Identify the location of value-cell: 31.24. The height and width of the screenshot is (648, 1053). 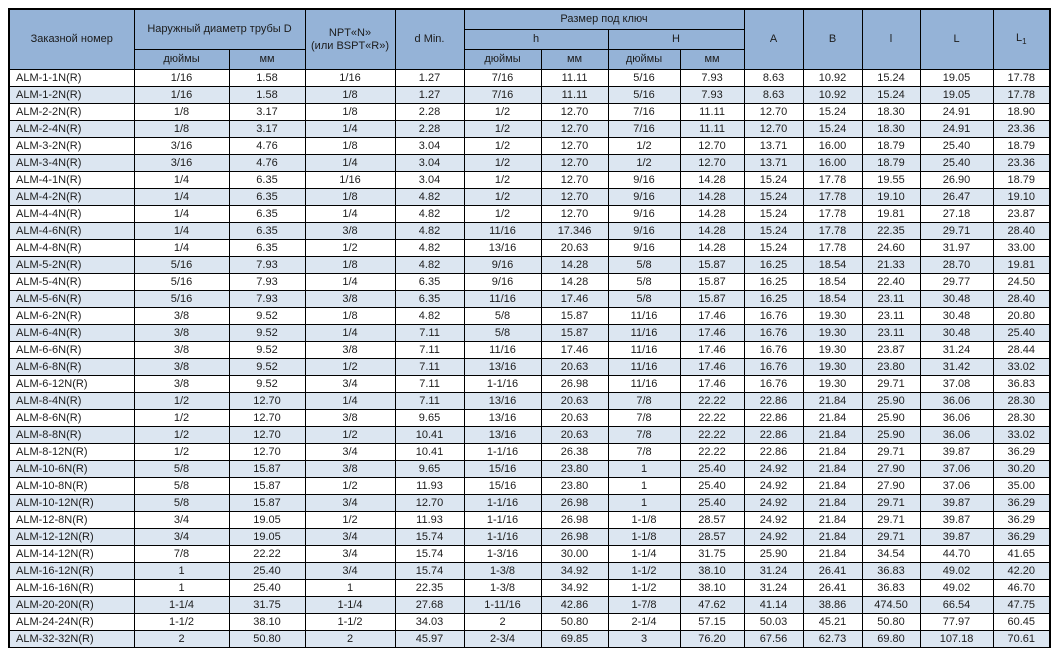
(773, 571).